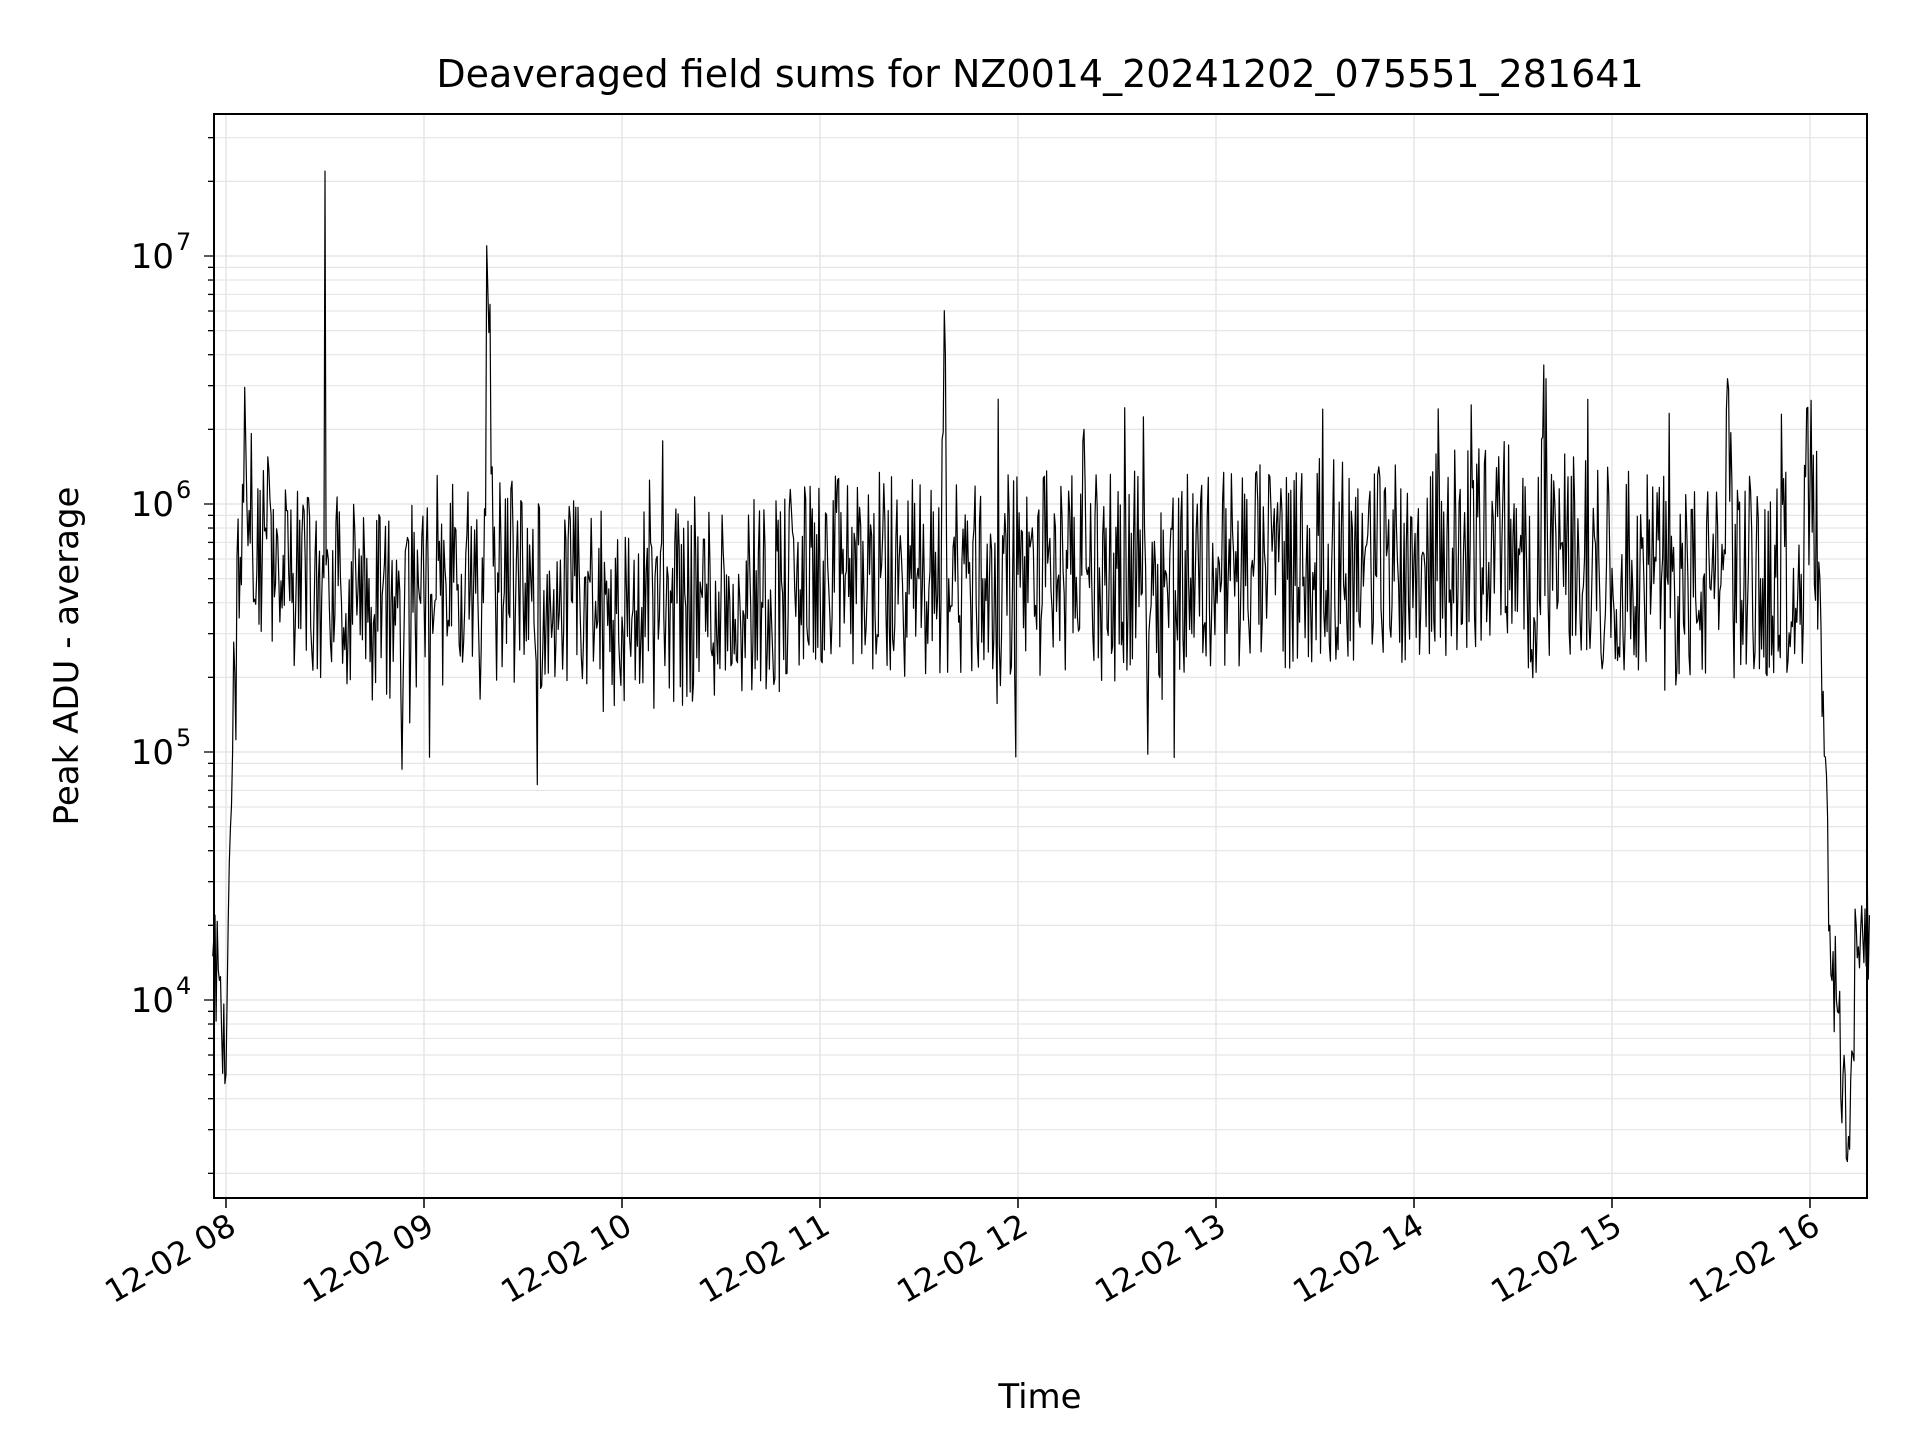  Describe the element at coordinates (1039, 1397) in the screenshot. I see `x-axis-label: Time` at that location.